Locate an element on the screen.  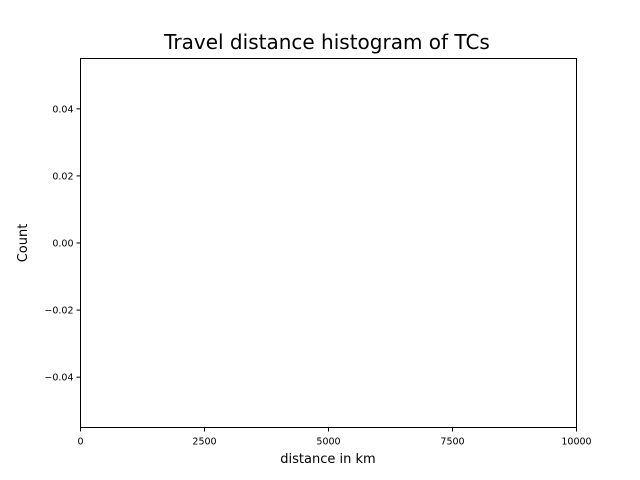
chart-title: Travel distance histogram of TCs is located at coordinates (326, 42).